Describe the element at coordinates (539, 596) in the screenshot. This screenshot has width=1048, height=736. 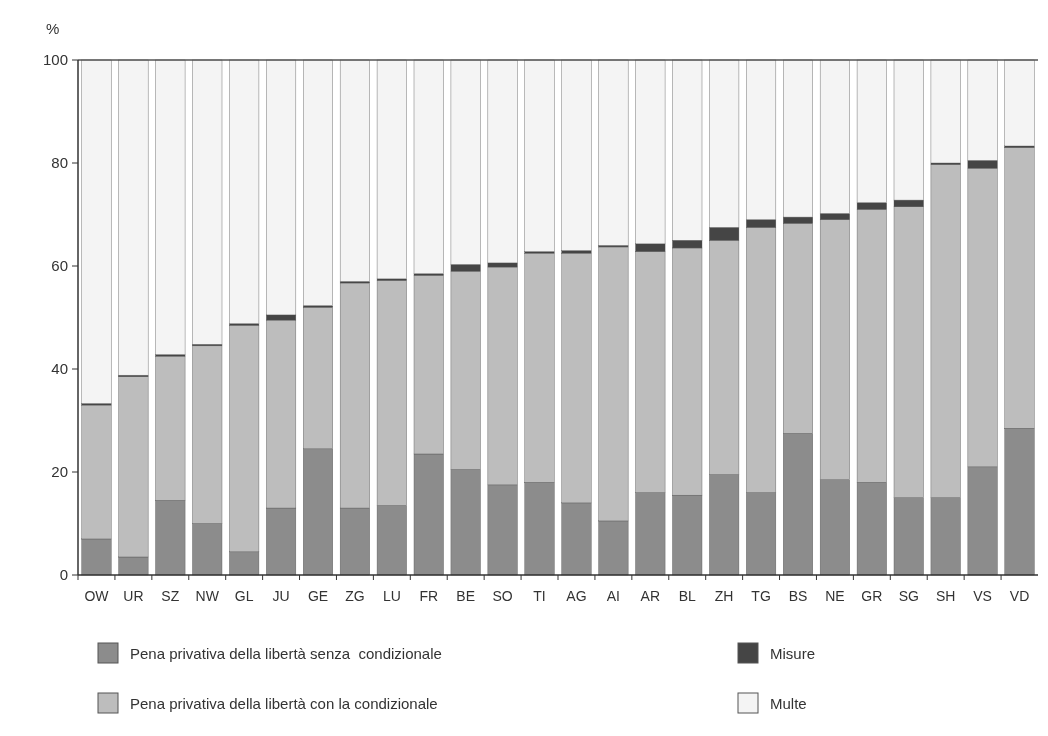
I see `x-tick-label: TI` at that location.